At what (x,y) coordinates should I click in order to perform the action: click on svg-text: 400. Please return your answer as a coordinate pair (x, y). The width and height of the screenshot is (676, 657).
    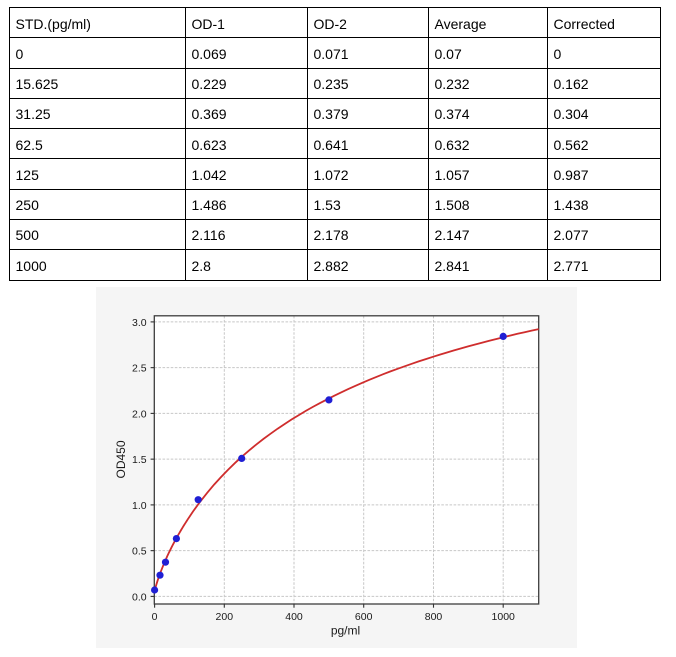
    Looking at the image, I should click on (294, 617).